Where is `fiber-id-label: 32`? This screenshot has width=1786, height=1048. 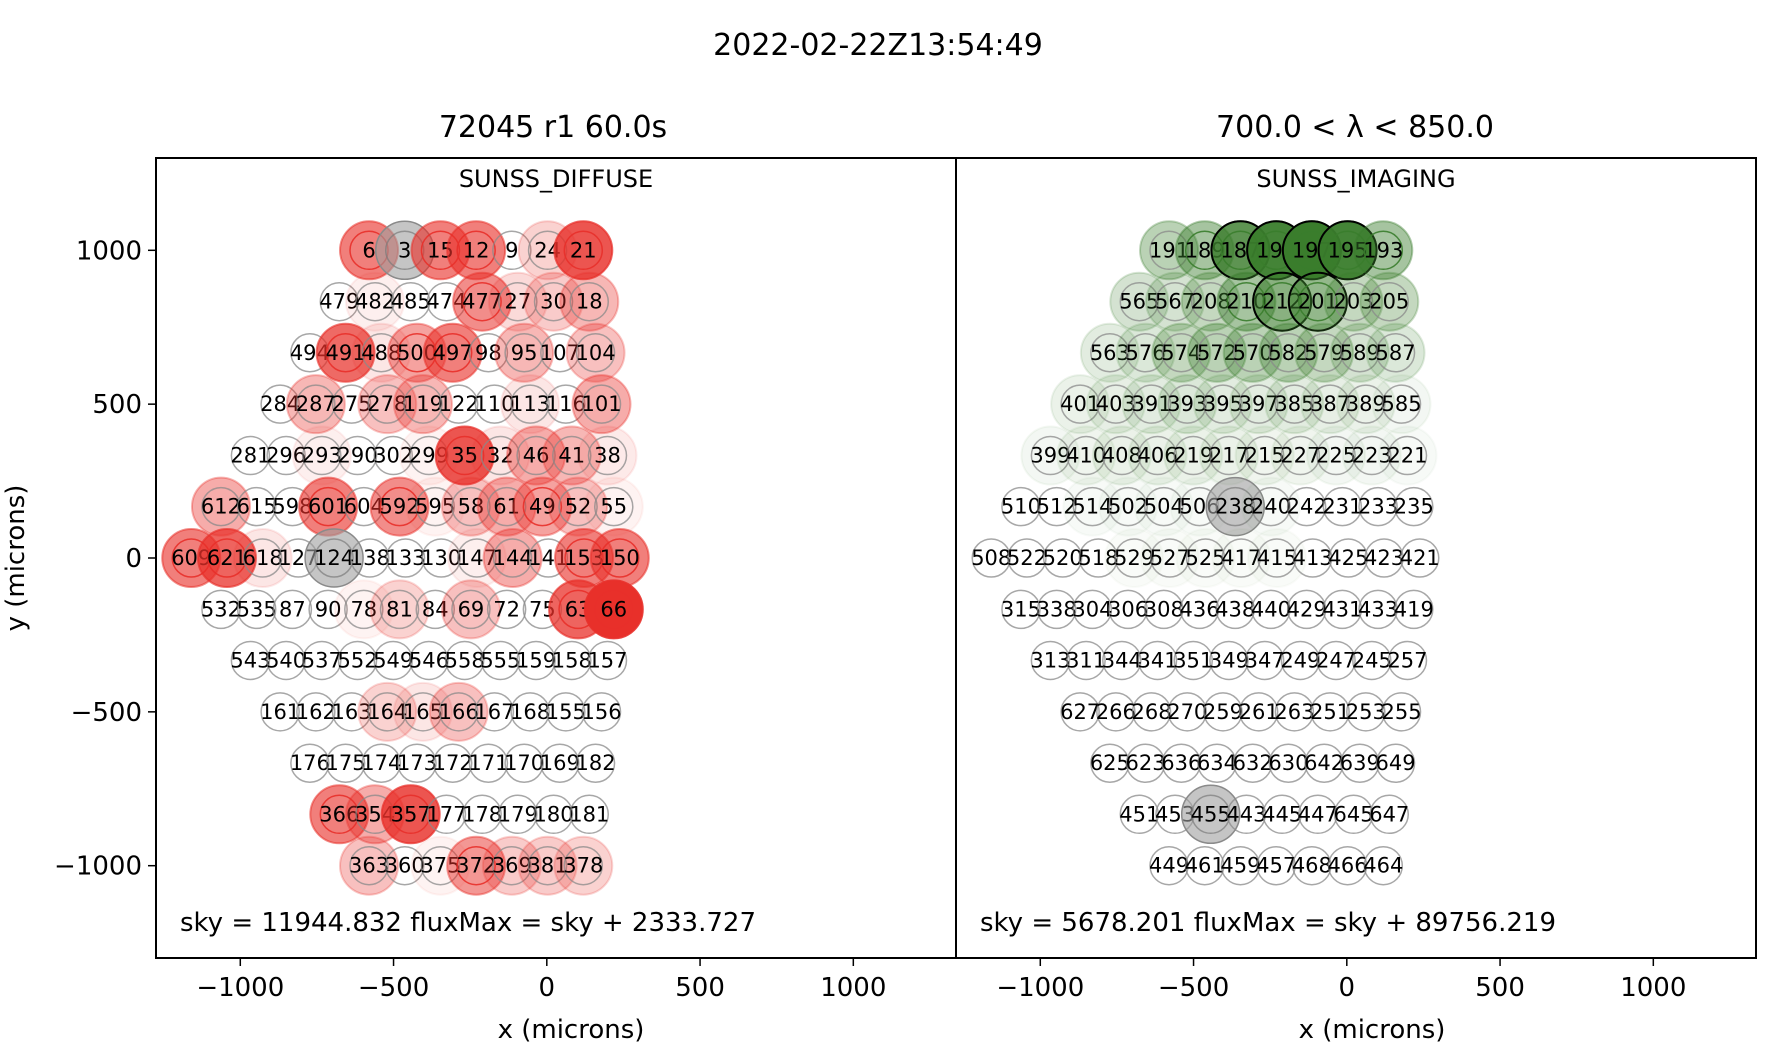
fiber-id-label: 32 is located at coordinates (500, 456).